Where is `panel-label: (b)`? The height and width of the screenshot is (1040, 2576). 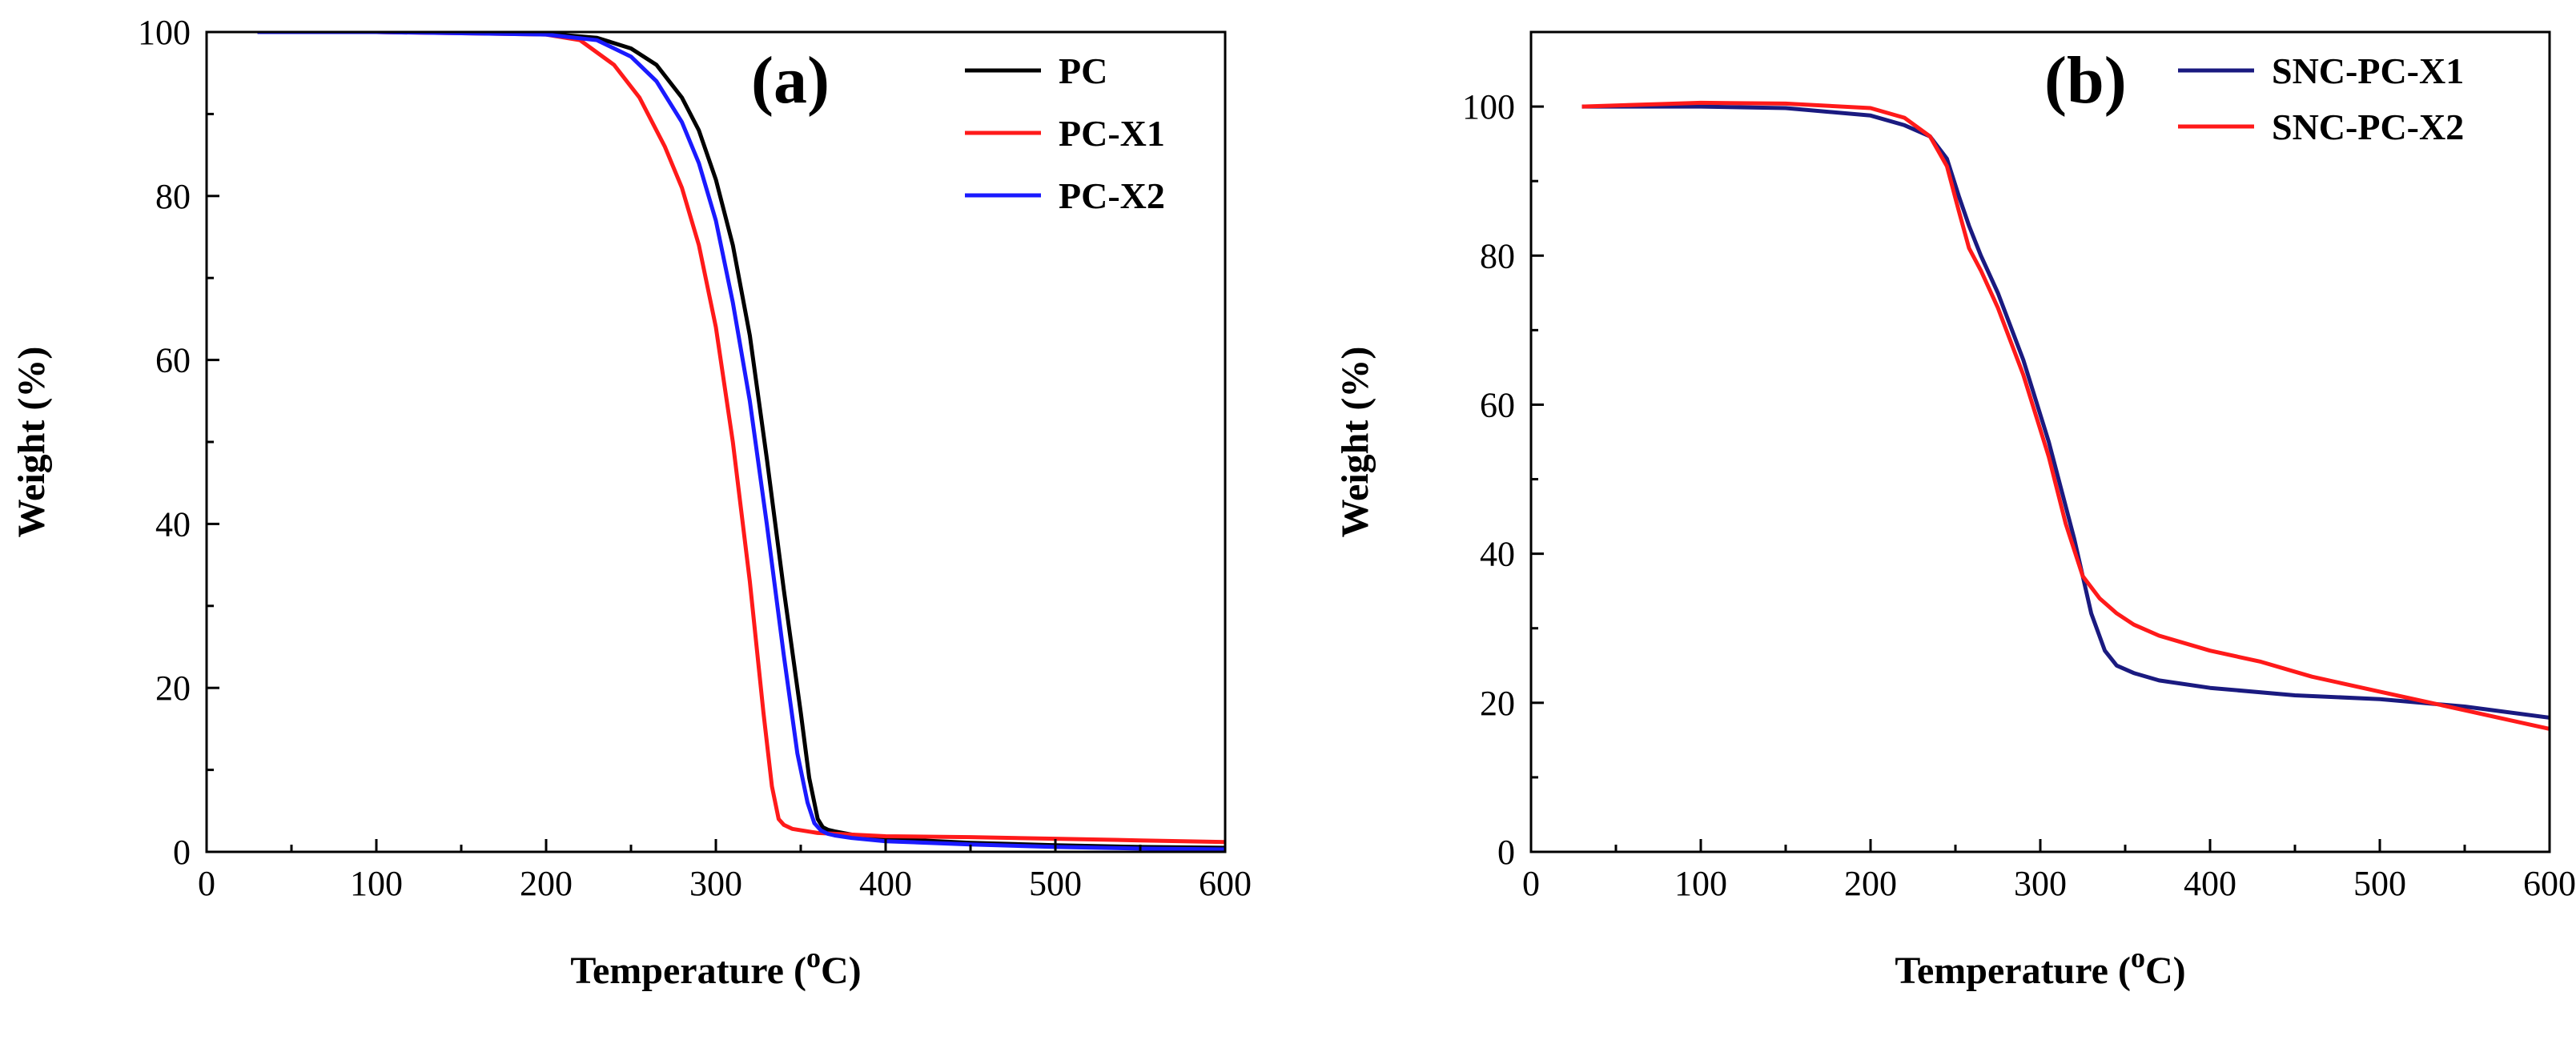
panel-label: (b) is located at coordinates (2085, 80).